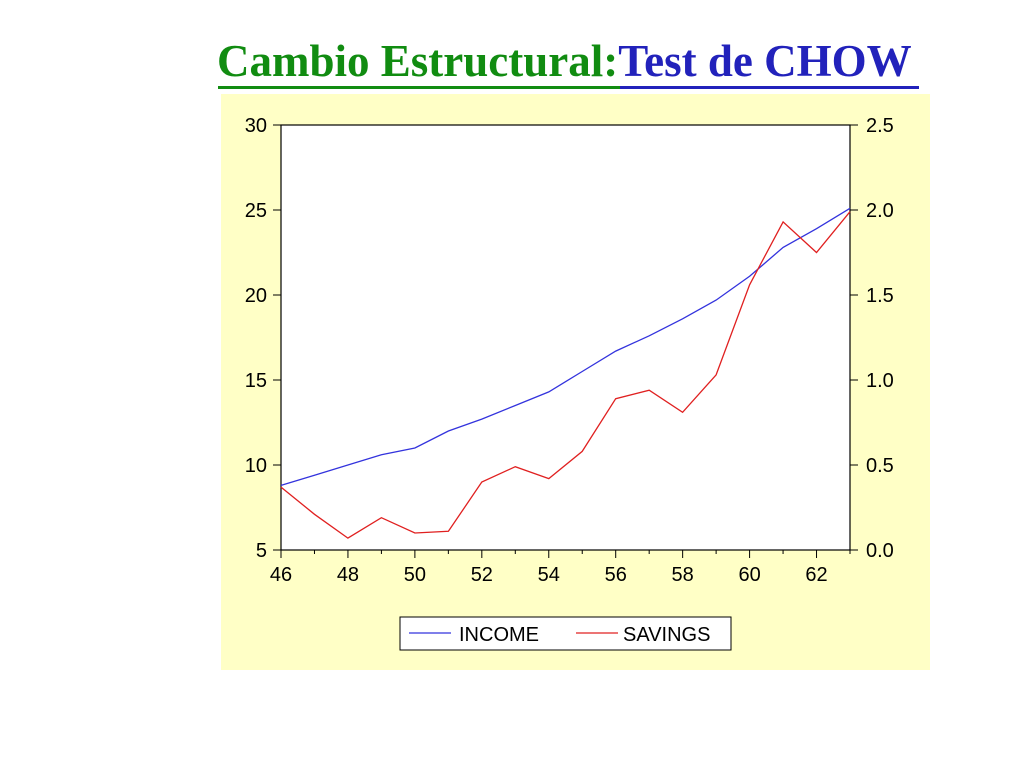 The height and width of the screenshot is (768, 1024). I want to click on y-left-tick-label: 15, so click(256, 381).